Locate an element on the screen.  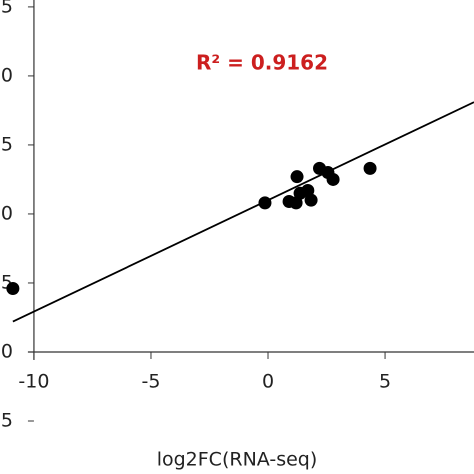
x-tick-label: -10 is located at coordinates (33, 381).